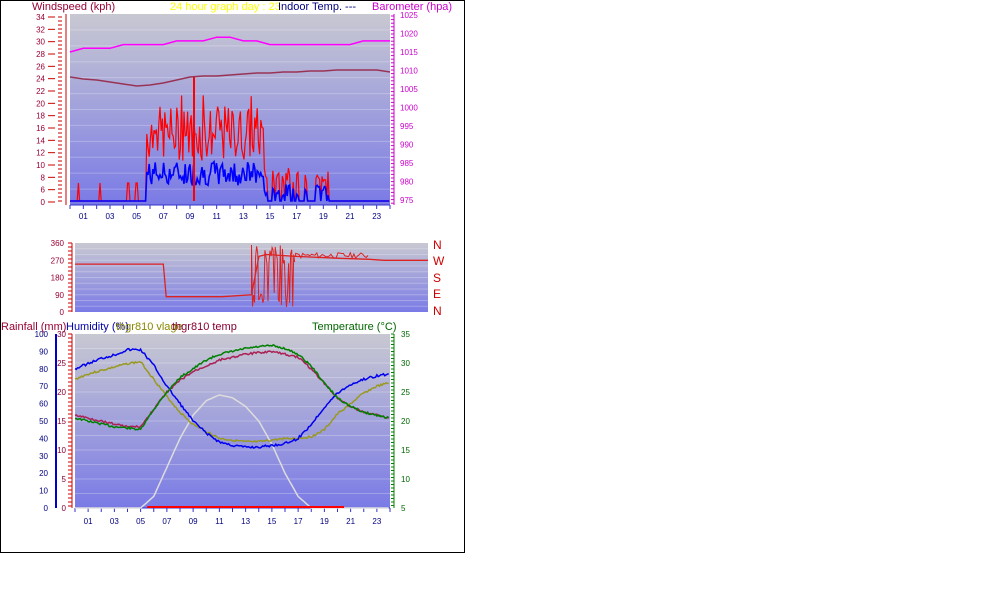 The width and height of the screenshot is (1008, 615). Describe the element at coordinates (409, 89) in the screenshot. I see `barometer-tick-label: 1005` at that location.